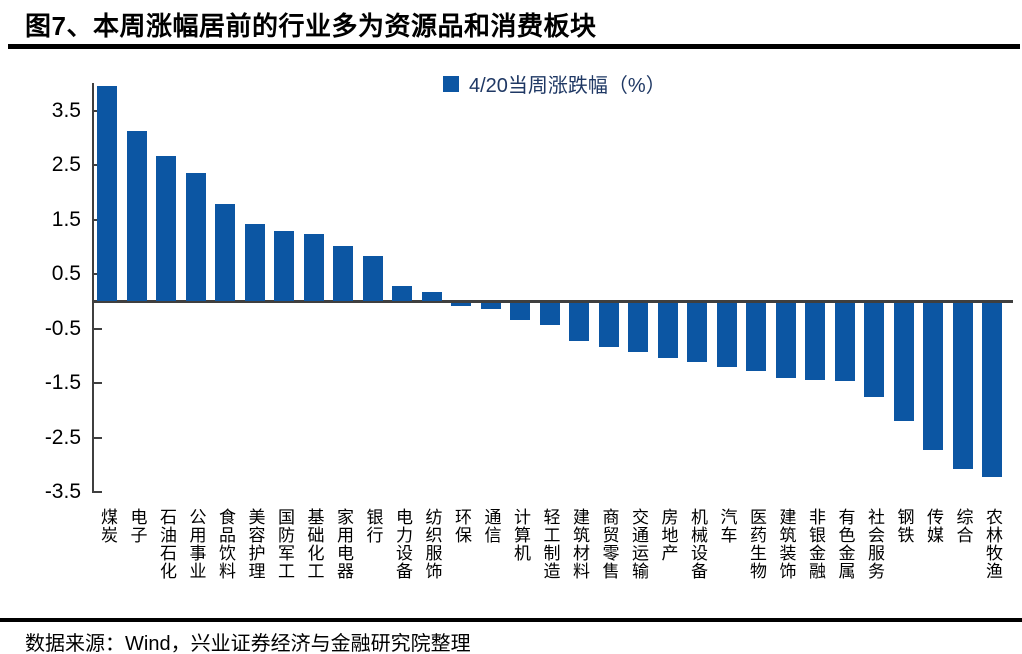 The image size is (1022, 654). Describe the element at coordinates (66, 219) in the screenshot. I see `y-tick-label: 1.5` at that location.